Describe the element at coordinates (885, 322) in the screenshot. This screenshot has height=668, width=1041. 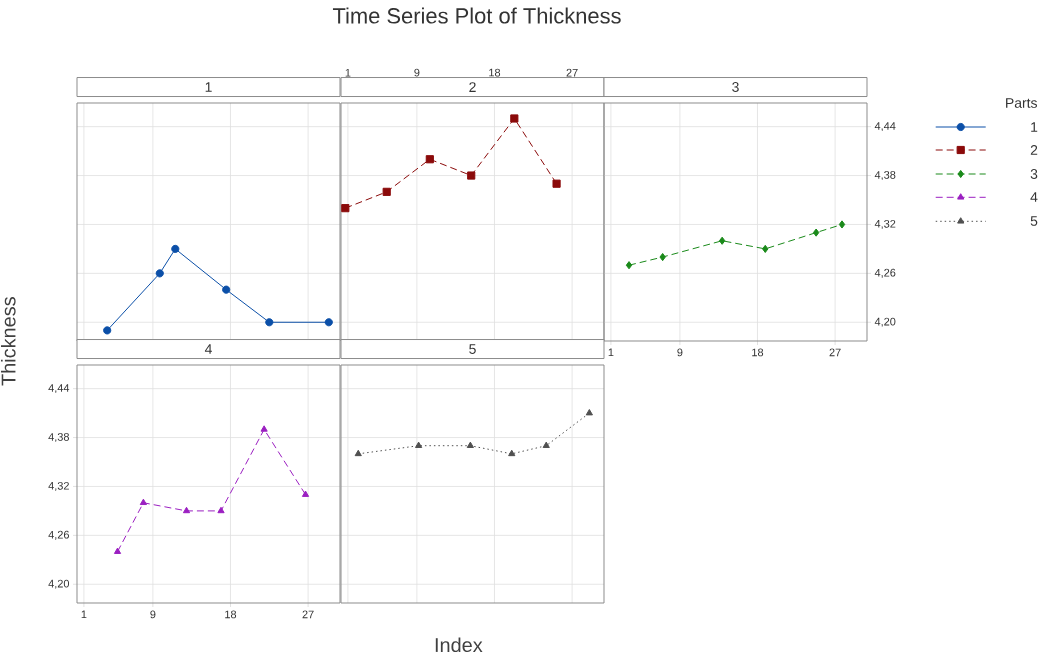
I see `y2-tick-label: 4,20` at that location.